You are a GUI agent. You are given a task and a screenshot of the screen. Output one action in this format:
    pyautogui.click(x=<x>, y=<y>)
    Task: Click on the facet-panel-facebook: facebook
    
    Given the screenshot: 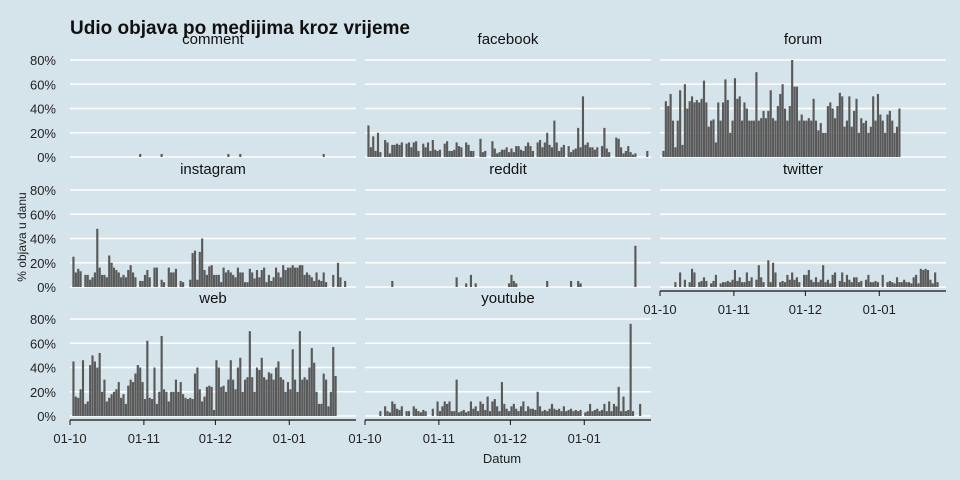 What is the action you would take?
    pyautogui.click(x=508, y=94)
    